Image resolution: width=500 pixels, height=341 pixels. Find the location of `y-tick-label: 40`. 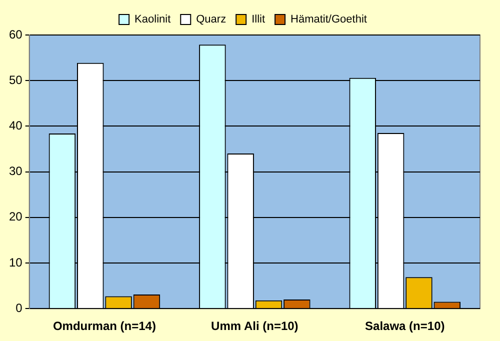

y-tick-label: 40 is located at coordinates (15, 125).